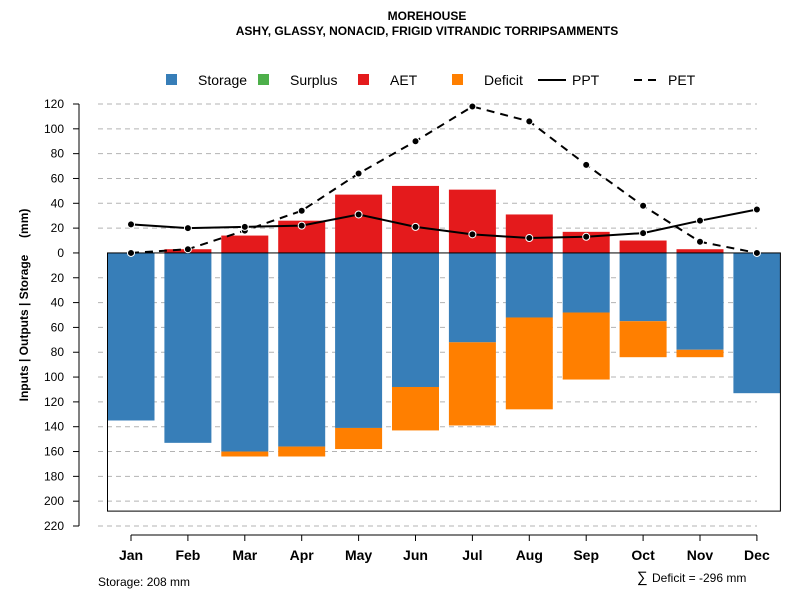 The height and width of the screenshot is (600, 800). What do you see at coordinates (529, 121) in the screenshot?
I see `pet-point-aug` at bounding box center [529, 121].